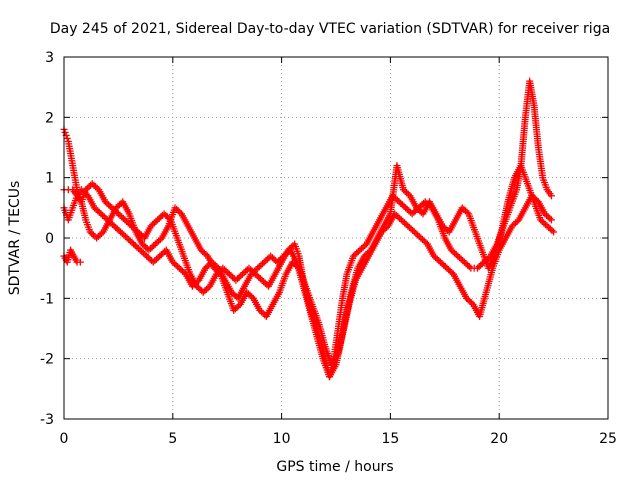 This screenshot has height=480, width=640. What do you see at coordinates (49, 58) in the screenshot?
I see `y-tick-label: 3` at bounding box center [49, 58].